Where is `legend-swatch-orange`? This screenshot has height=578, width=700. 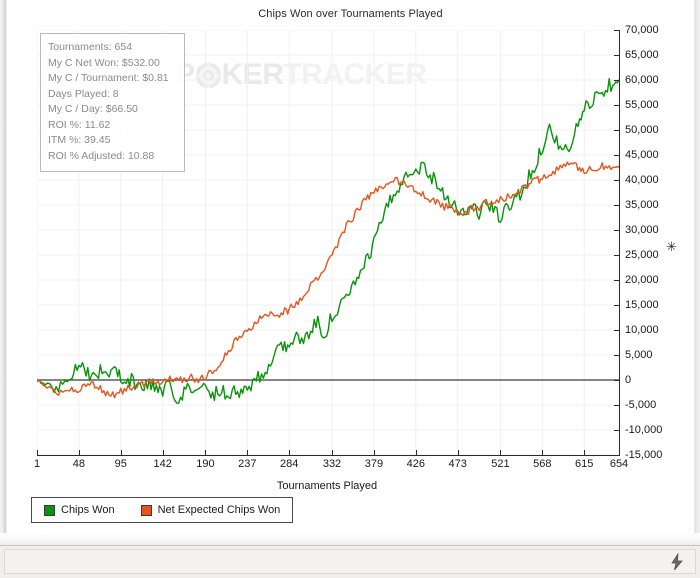
legend-swatch-orange is located at coordinates (146, 510).